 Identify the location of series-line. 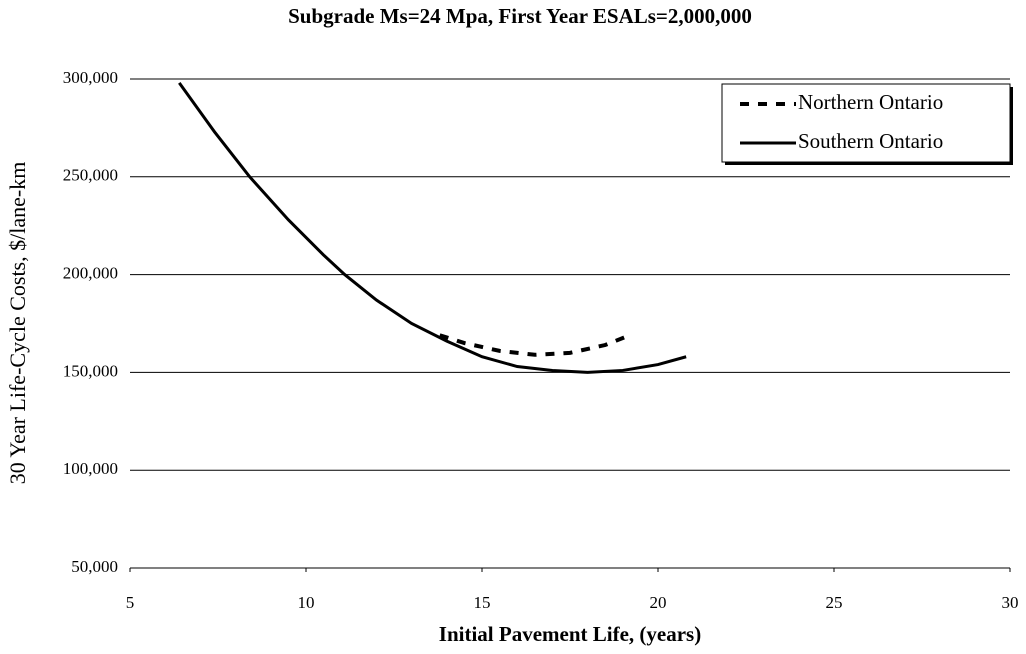
(535, 345).